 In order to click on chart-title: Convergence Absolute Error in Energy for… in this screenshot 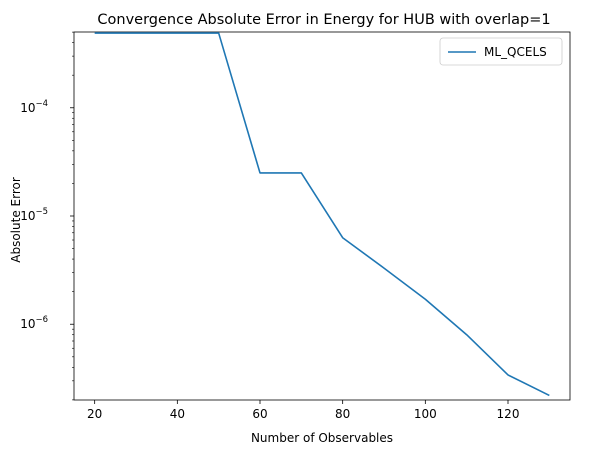, I will do `click(323, 20)`.